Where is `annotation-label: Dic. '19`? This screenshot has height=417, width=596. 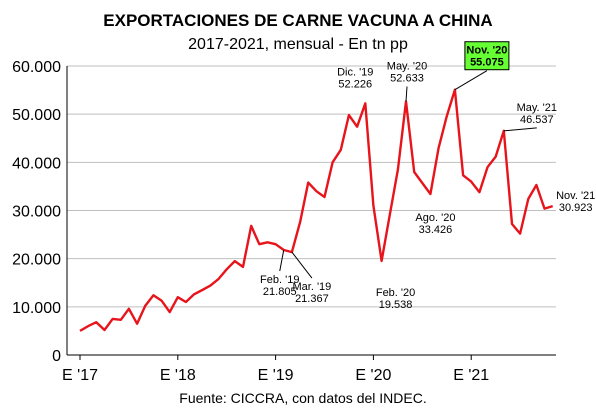 annotation-label: Dic. '19 is located at coordinates (355, 72).